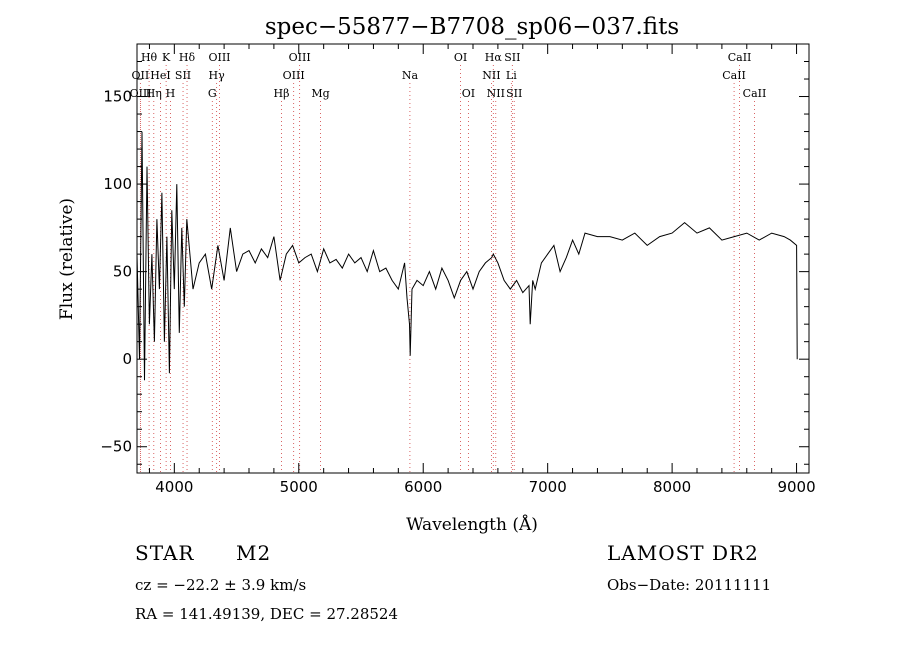 This screenshot has width=900, height=650. What do you see at coordinates (494, 57) in the screenshot?
I see `line-marker-label: Hα` at bounding box center [494, 57].